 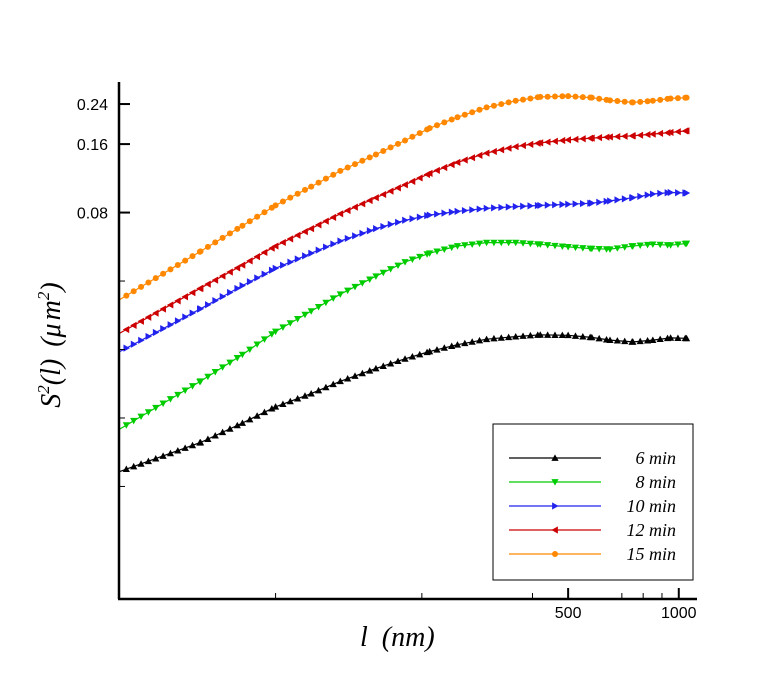 I want to click on y-tick-label-1: 0.16, so click(x=92, y=145).